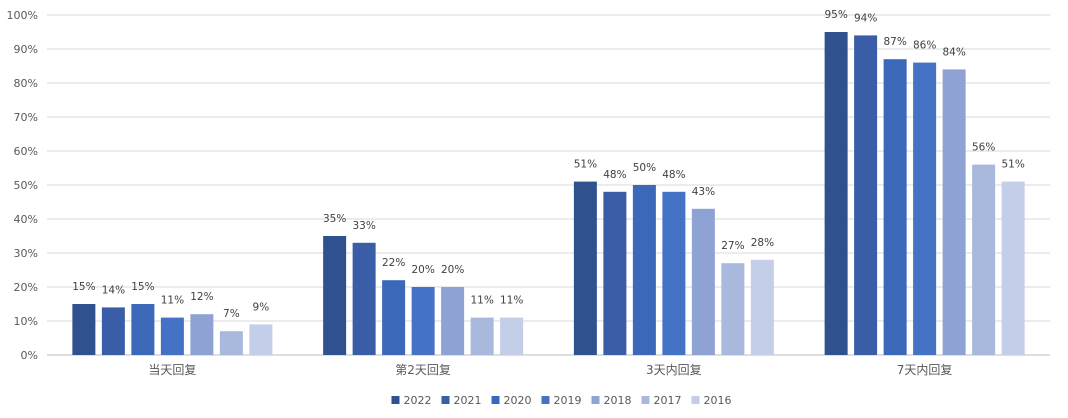  What do you see at coordinates (26, 219) in the screenshot?
I see `y-tick-label: 40%` at bounding box center [26, 219].